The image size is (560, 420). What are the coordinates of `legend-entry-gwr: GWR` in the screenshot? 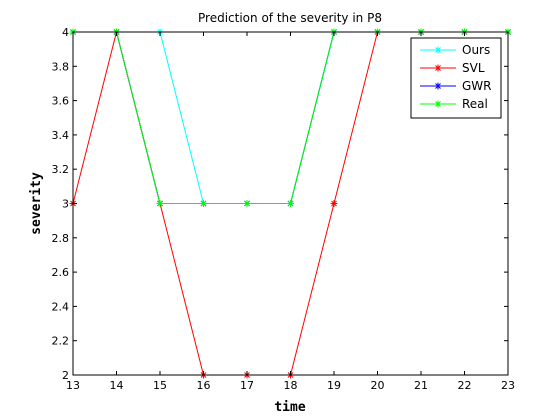 It's located at (456, 86).